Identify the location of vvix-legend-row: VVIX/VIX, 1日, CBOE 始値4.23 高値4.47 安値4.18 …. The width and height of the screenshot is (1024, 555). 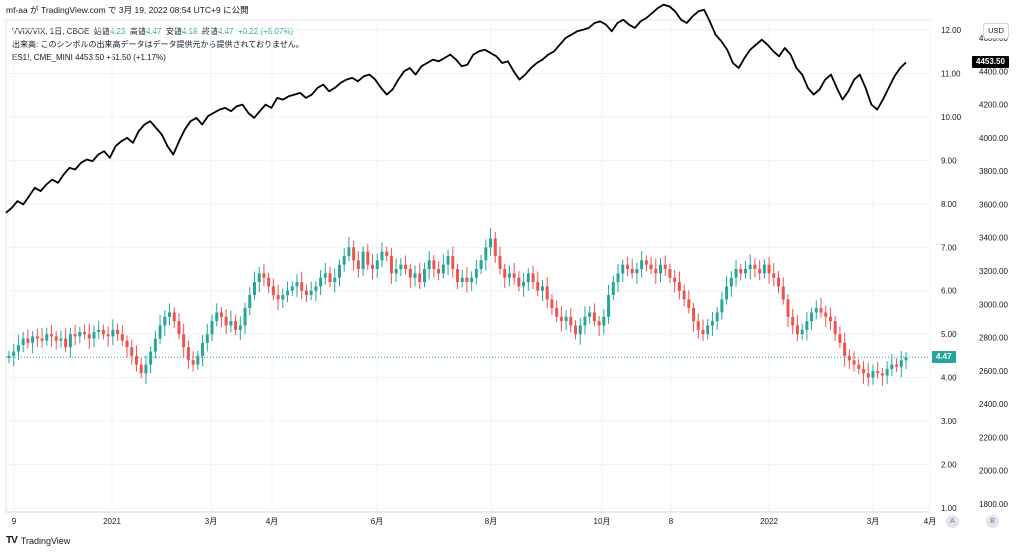
(158, 31).